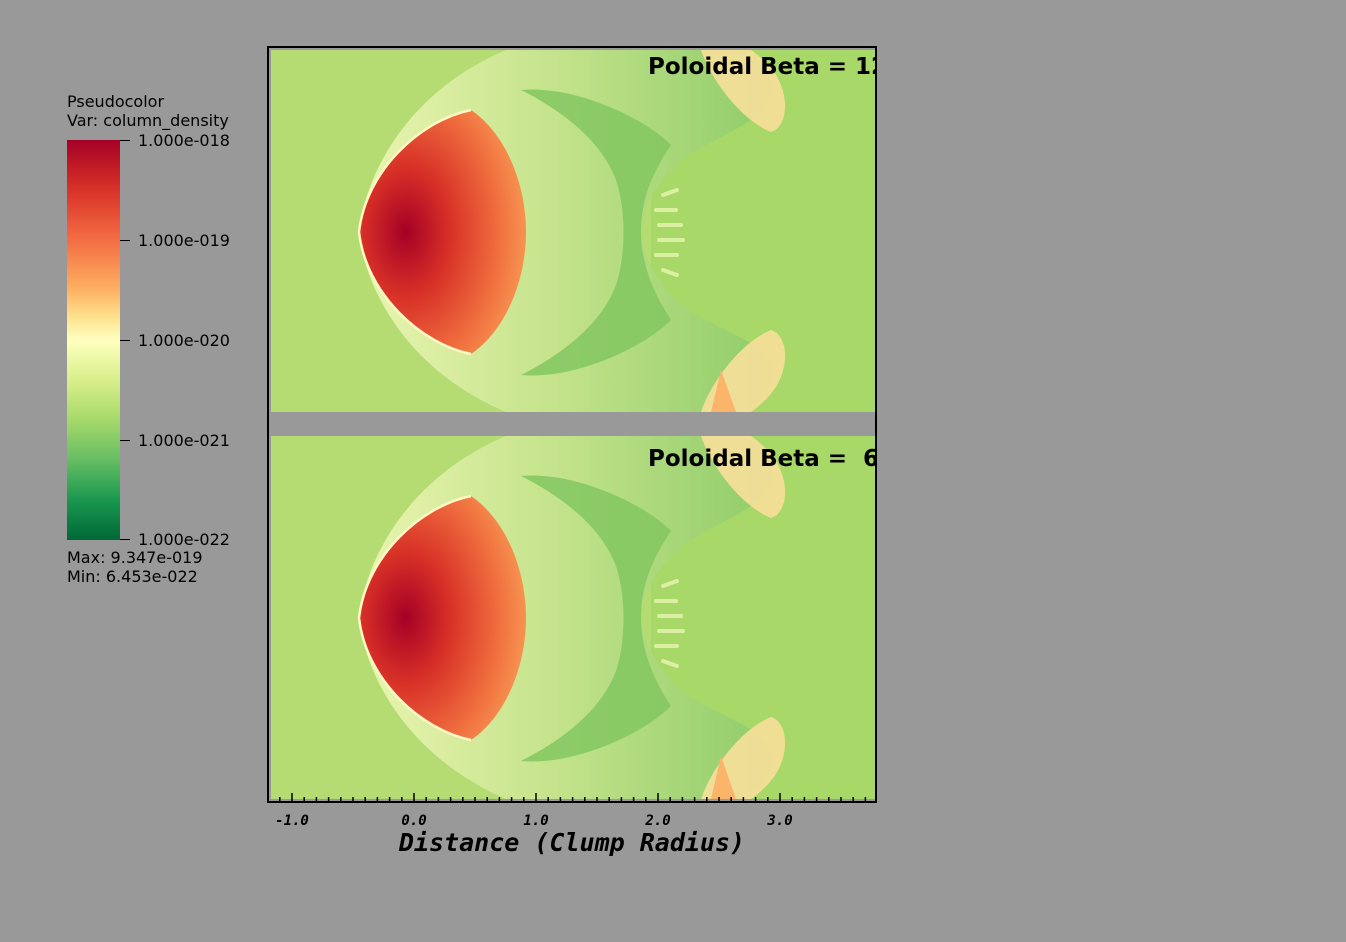 This screenshot has width=1346, height=942. Describe the element at coordinates (761, 459) in the screenshot. I see `panel-bottom-title: Poloidal Beta = 6` at that location.